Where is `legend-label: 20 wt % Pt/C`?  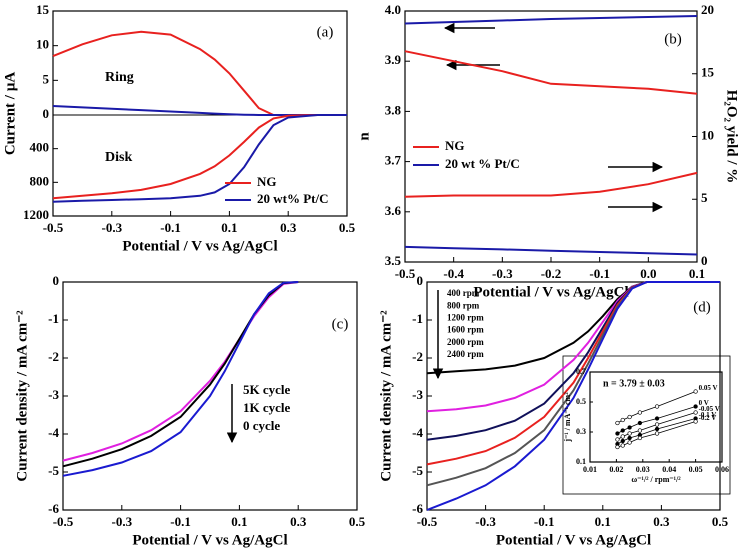
legend-label: 20 wt % Pt/C is located at coordinates (482, 163).